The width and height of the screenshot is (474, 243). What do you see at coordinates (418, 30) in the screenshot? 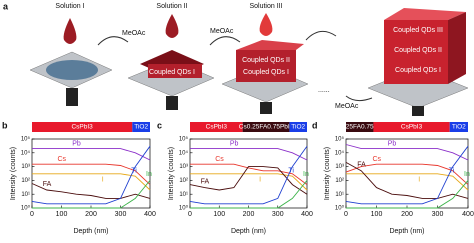
I see `layer-label: Coupled QDs III` at bounding box center [418, 30].